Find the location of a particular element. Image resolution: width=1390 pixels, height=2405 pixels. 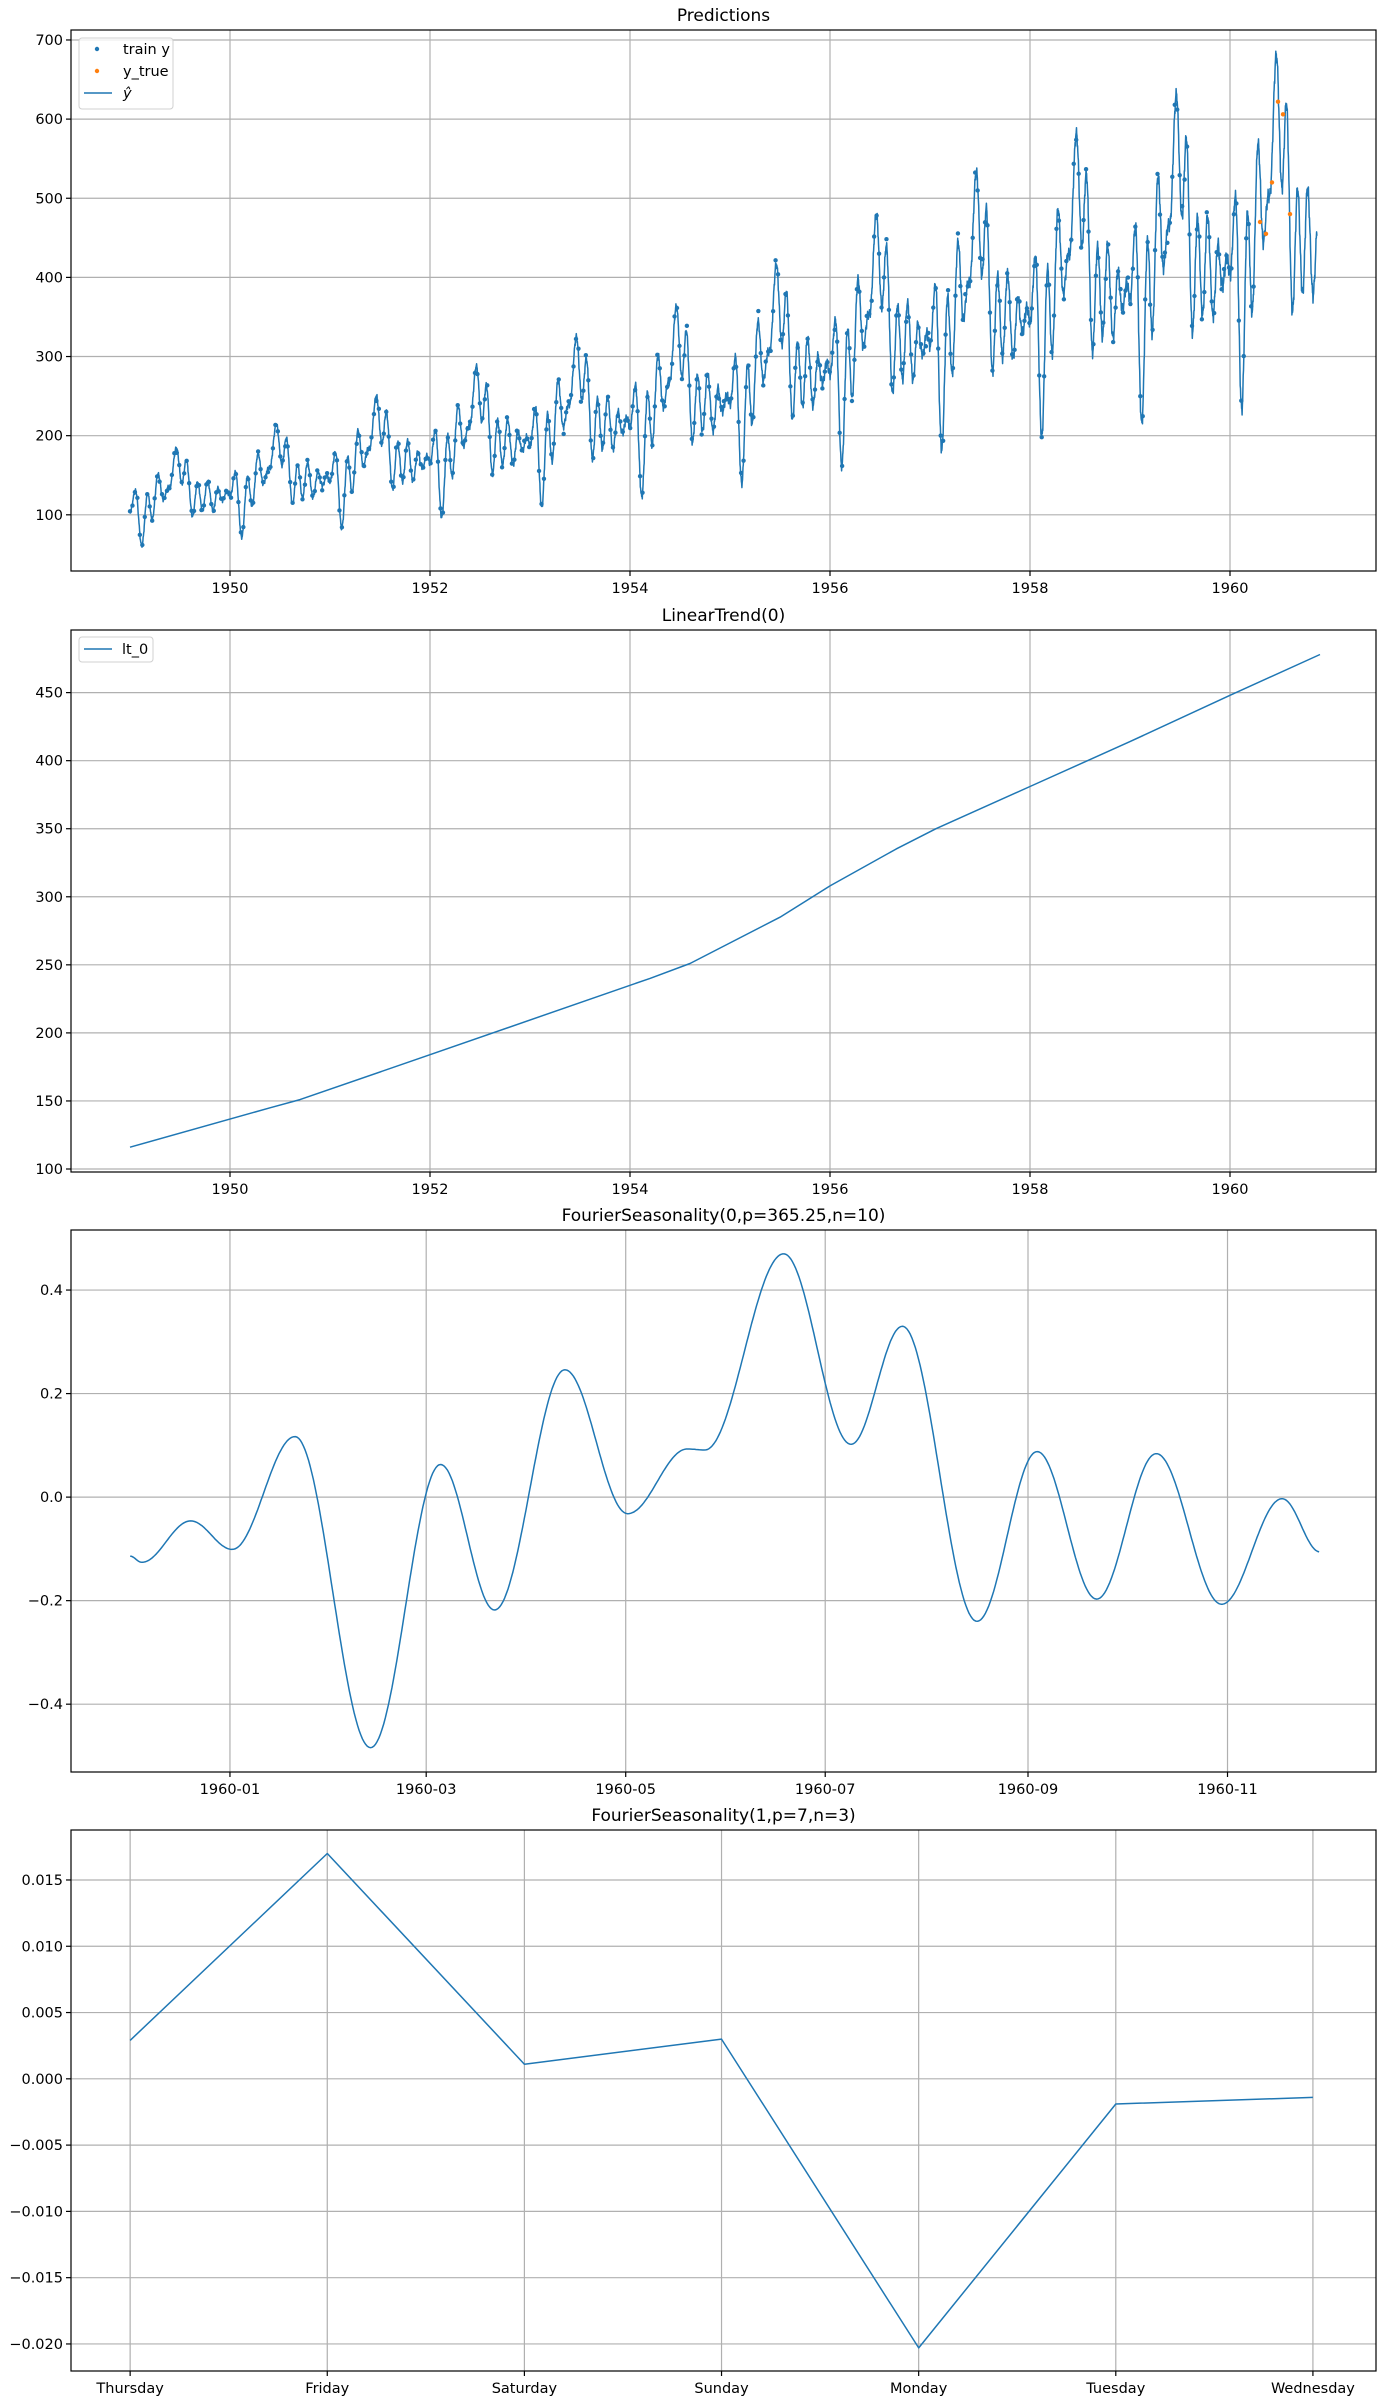

y-tick-label: 400 is located at coordinates (49, 762).